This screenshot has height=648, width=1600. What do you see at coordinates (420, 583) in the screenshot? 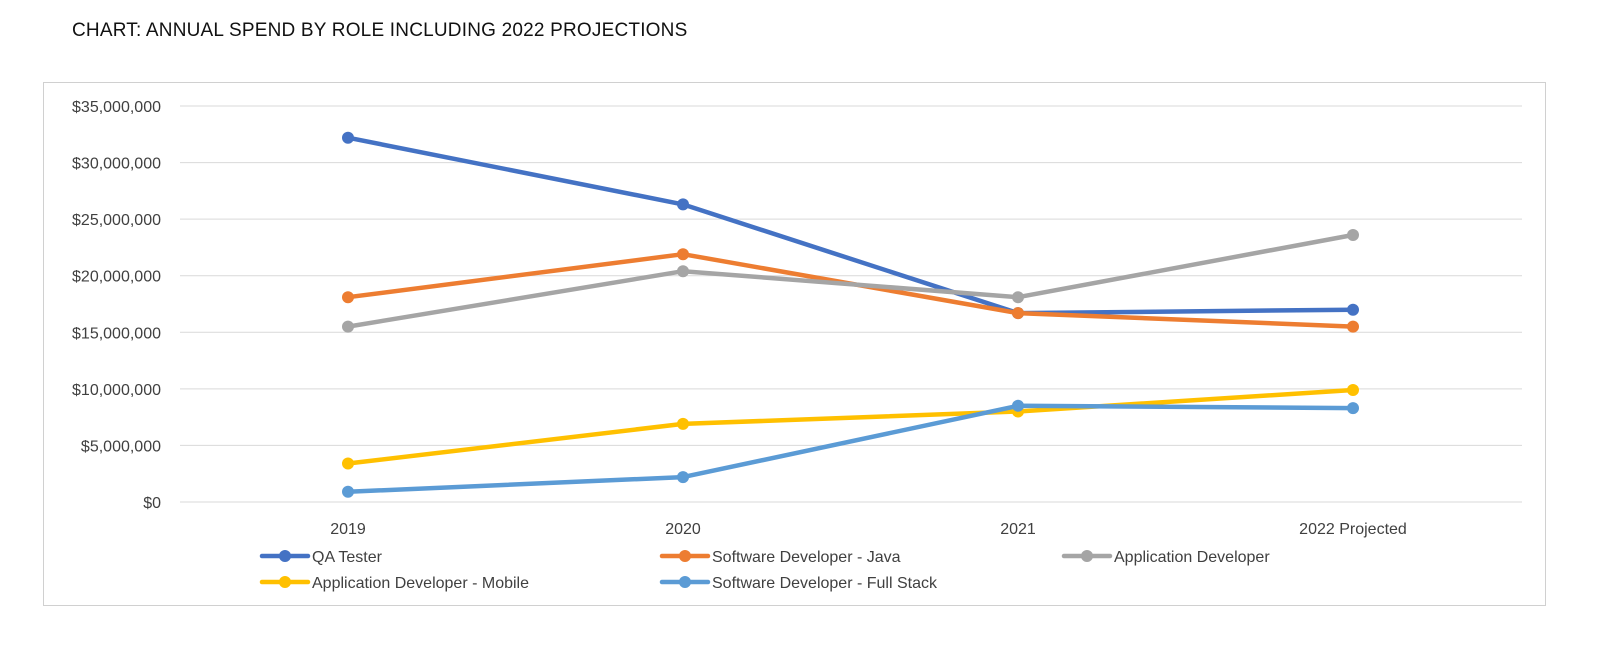
I see `legend-label: Application Developer - Mobile` at bounding box center [420, 583].